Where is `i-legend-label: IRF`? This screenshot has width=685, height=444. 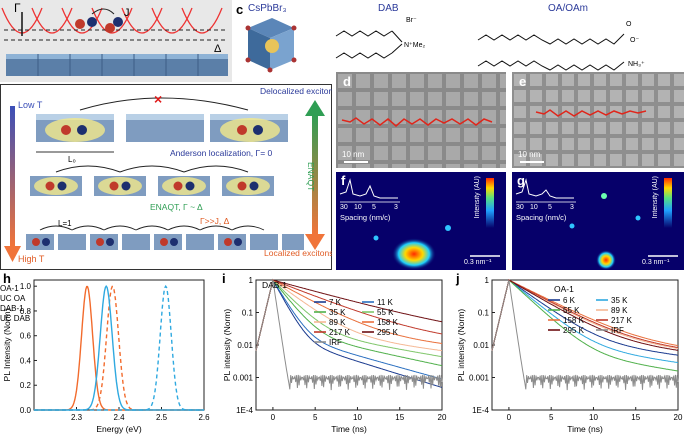
i-legend-label: IRF is located at coordinates (335, 342).